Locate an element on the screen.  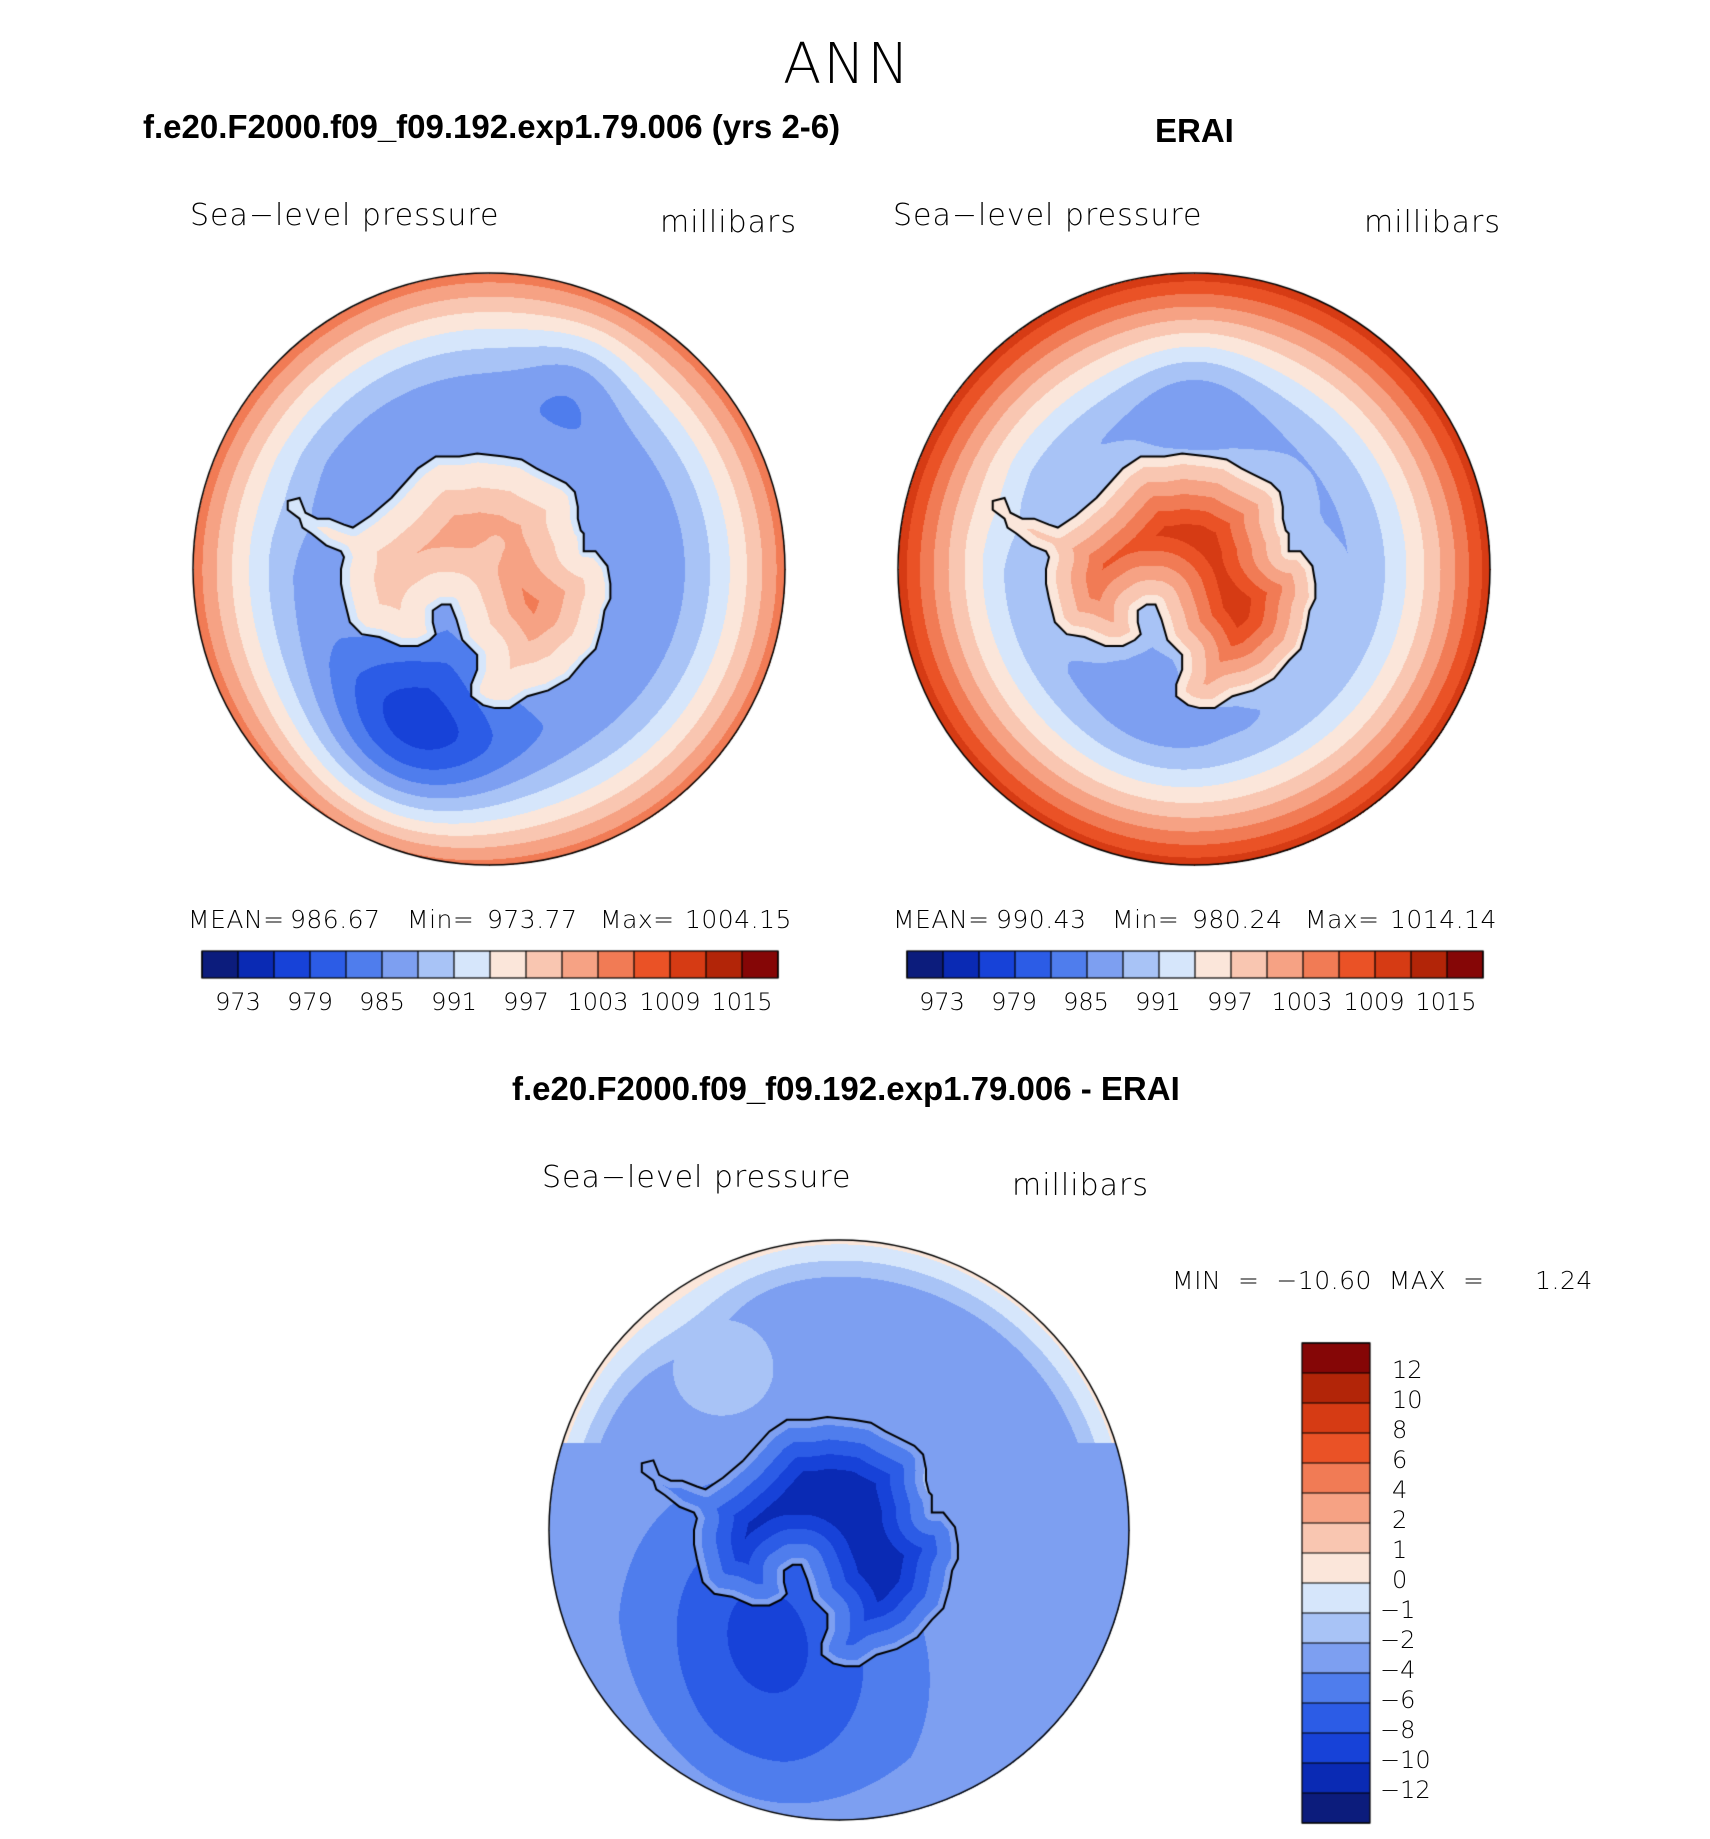
season-title: ANN is located at coordinates (847, 64).